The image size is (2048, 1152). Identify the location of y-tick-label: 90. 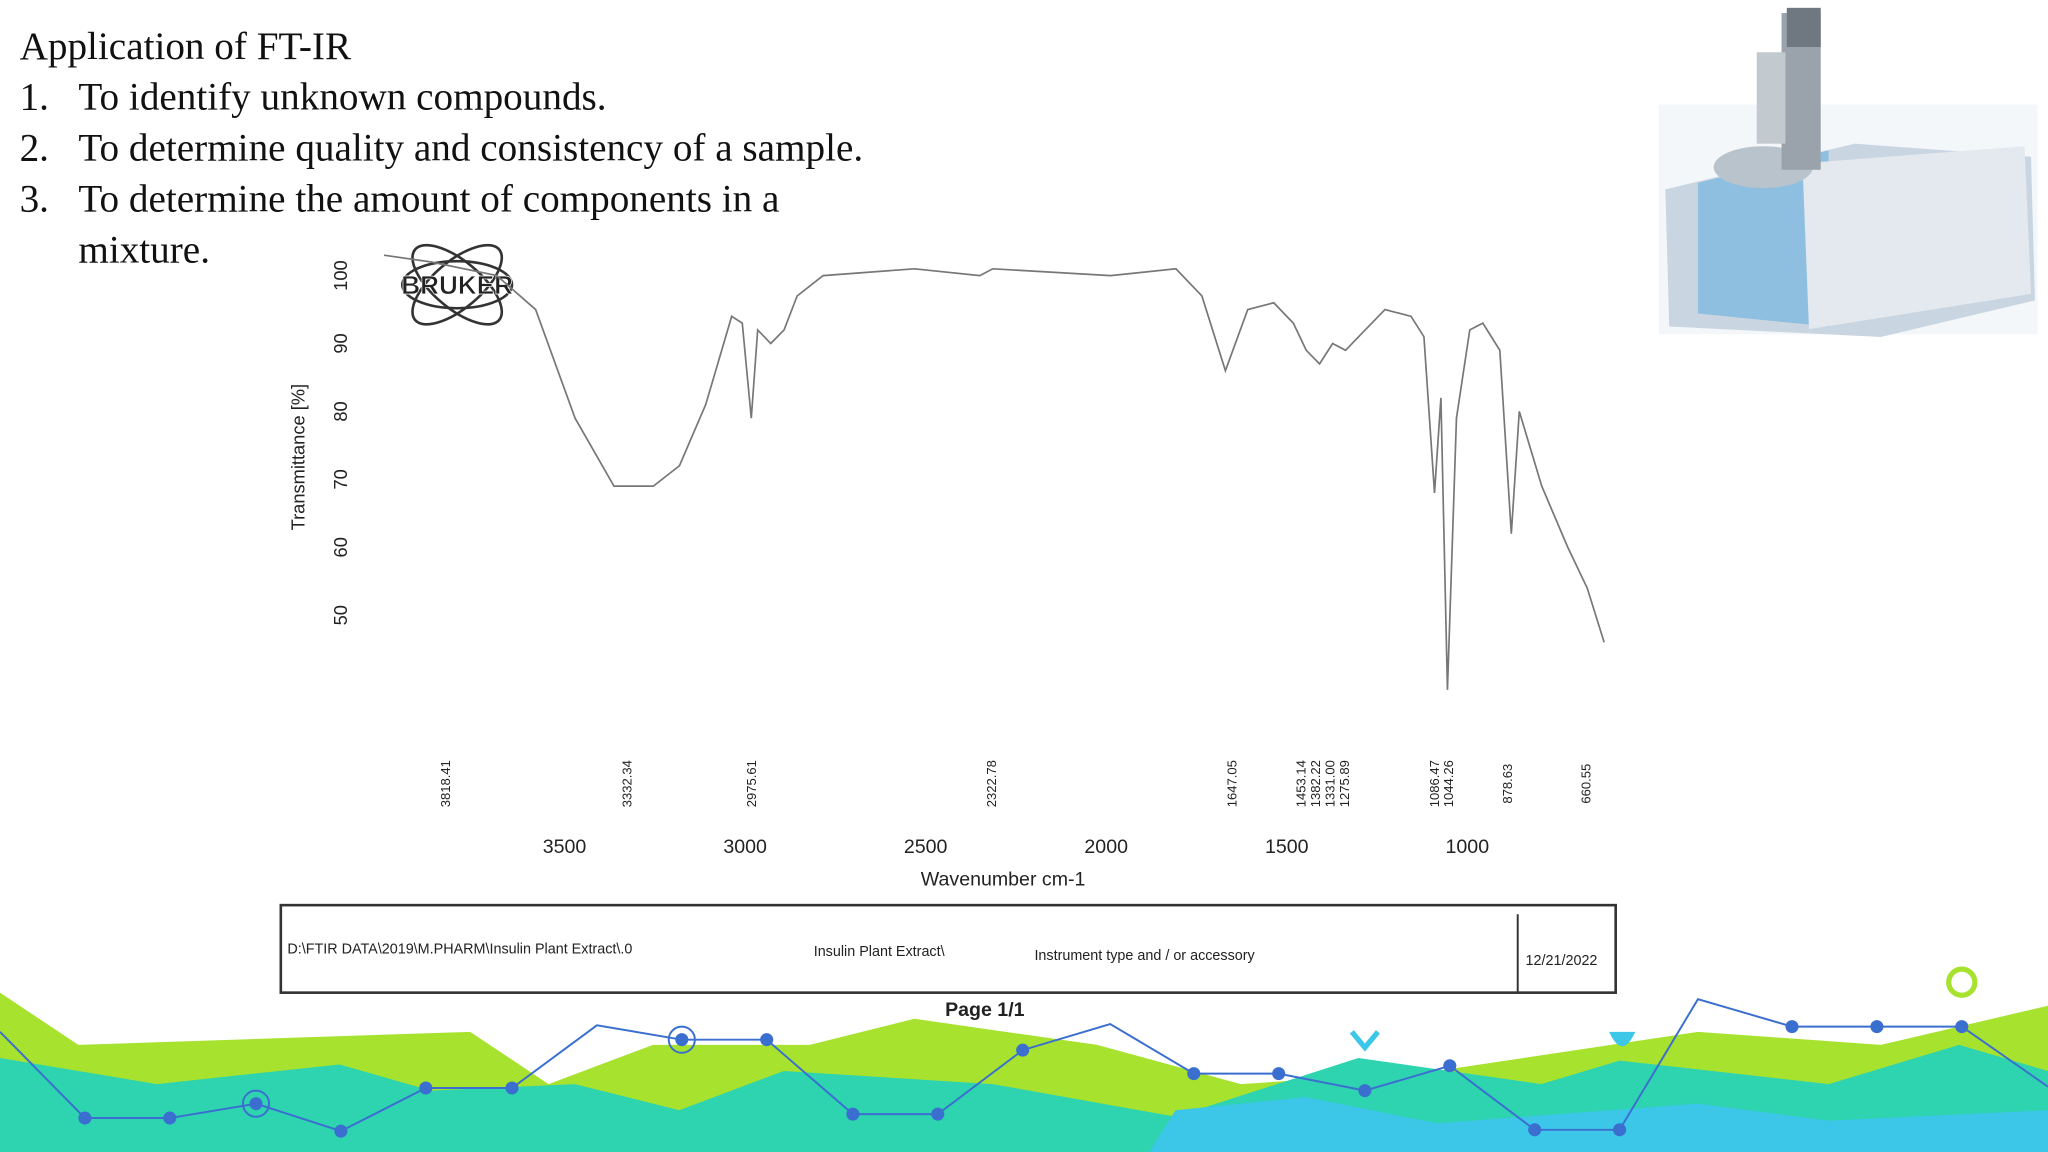
(340, 343).